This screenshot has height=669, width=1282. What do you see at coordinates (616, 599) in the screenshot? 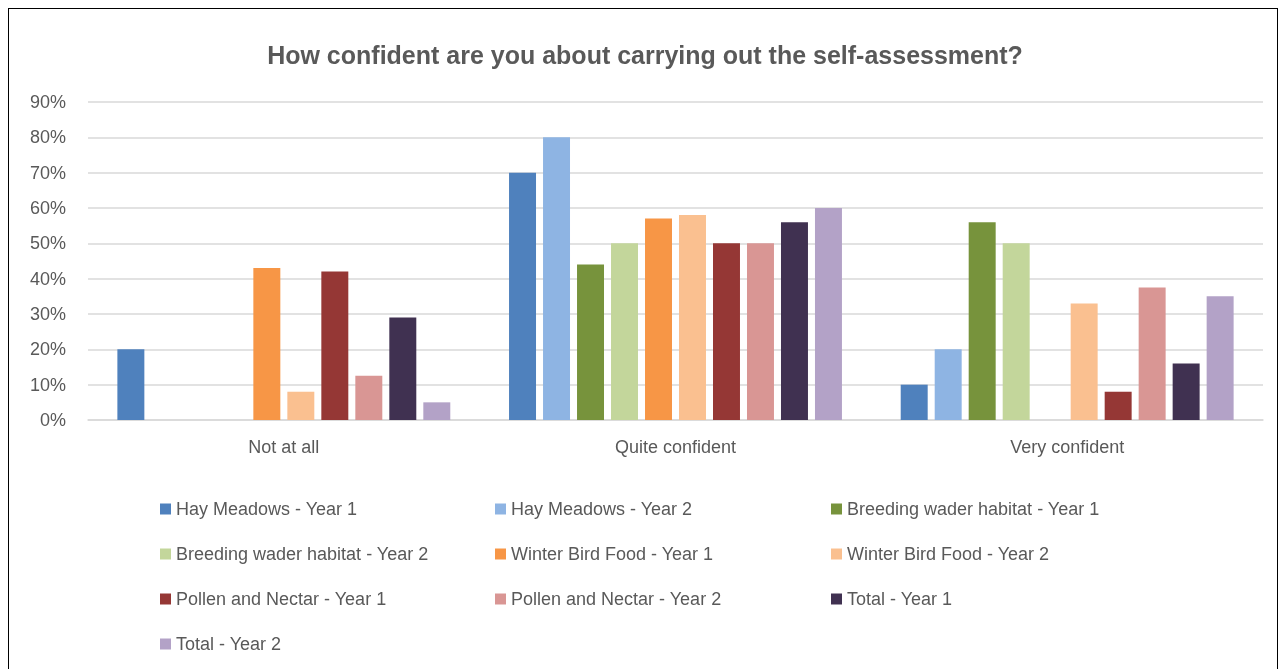
I see `legend-label: Pollen and Nectar - Year 2` at bounding box center [616, 599].